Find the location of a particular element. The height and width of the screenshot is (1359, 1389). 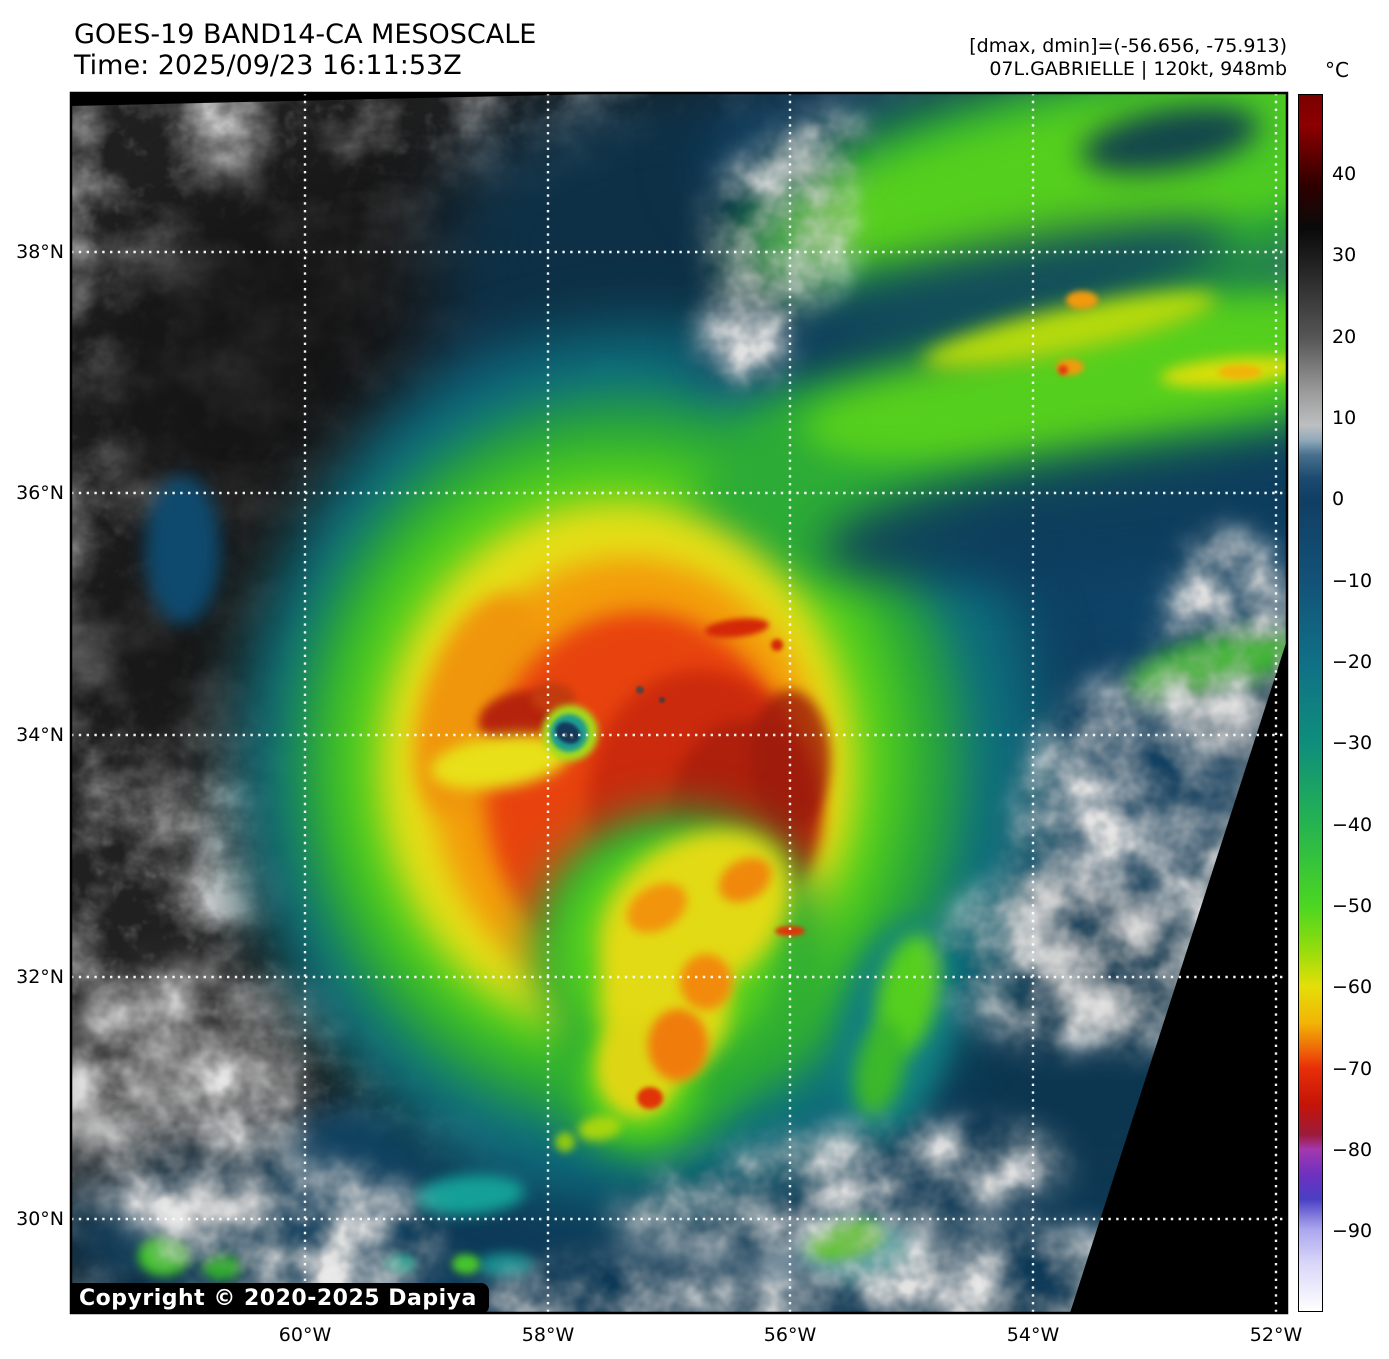

colorbar-tick: 40 is located at coordinates (1344, 174).